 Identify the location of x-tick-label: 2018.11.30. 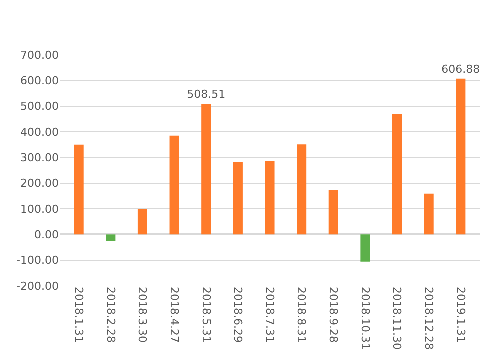
(397, 318).